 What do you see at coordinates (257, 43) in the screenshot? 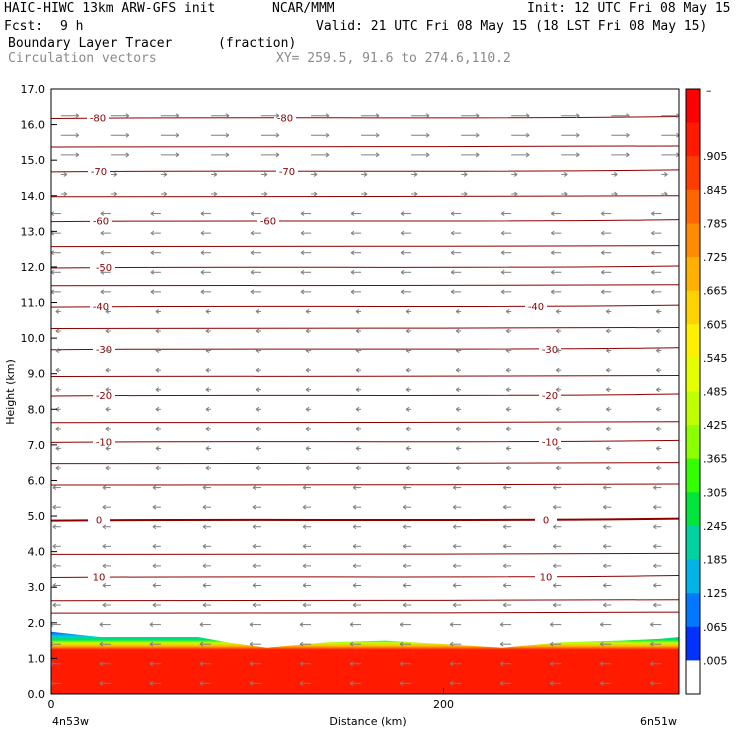
I see `field-units: (fraction)` at bounding box center [257, 43].